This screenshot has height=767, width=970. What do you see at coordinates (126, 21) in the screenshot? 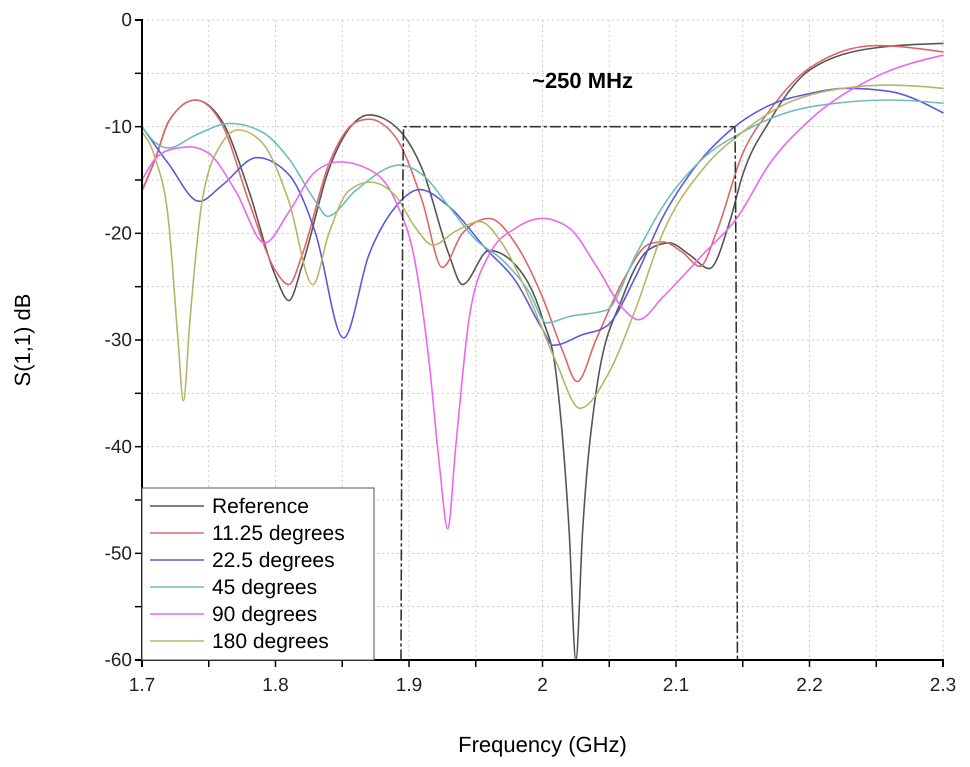
I see `y-tick-label: 0` at bounding box center [126, 21].